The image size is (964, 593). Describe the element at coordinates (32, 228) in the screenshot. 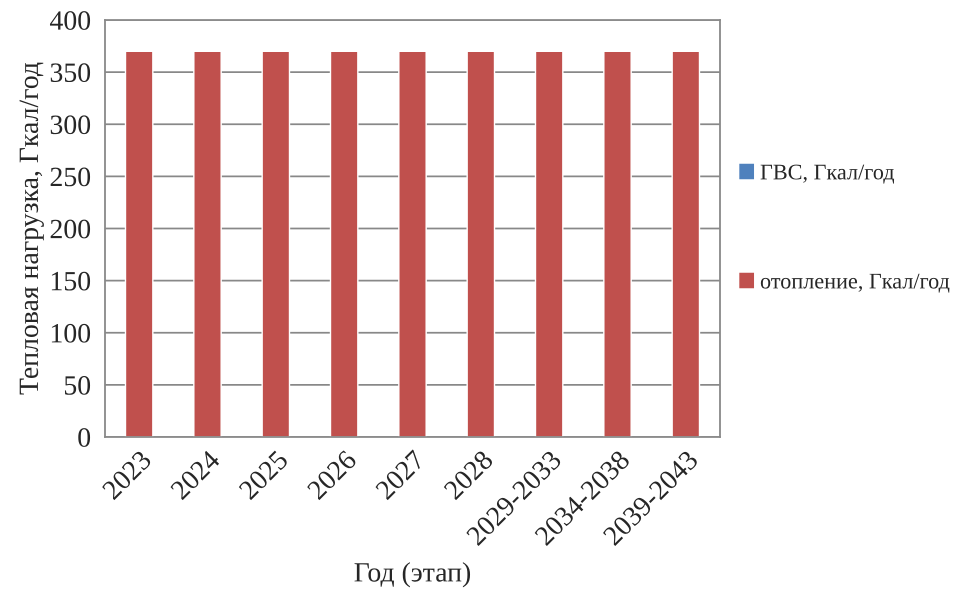

I see `y-axis-title: Тепловая нагрузка, Гкал/год` at that location.